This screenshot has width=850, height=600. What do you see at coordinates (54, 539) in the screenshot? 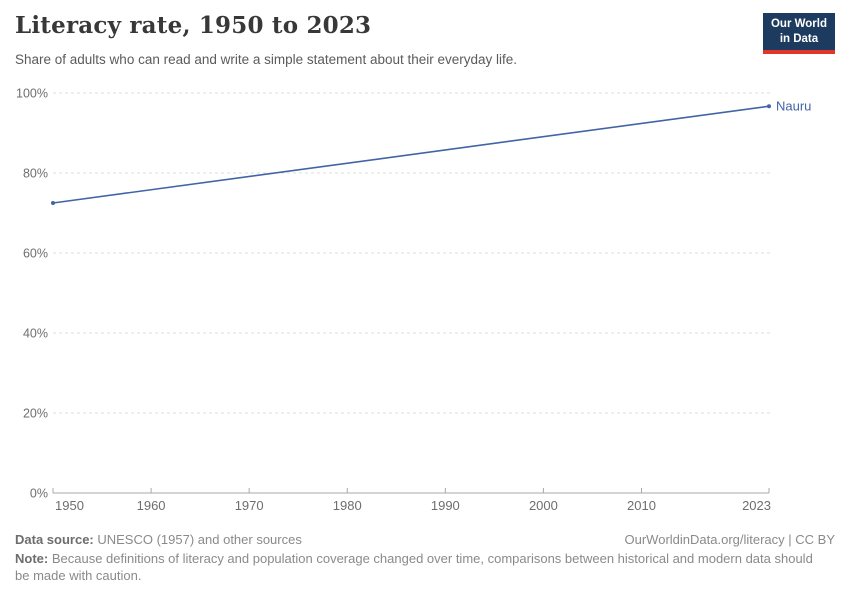
I see `data-source-label: Data source:` at bounding box center [54, 539].